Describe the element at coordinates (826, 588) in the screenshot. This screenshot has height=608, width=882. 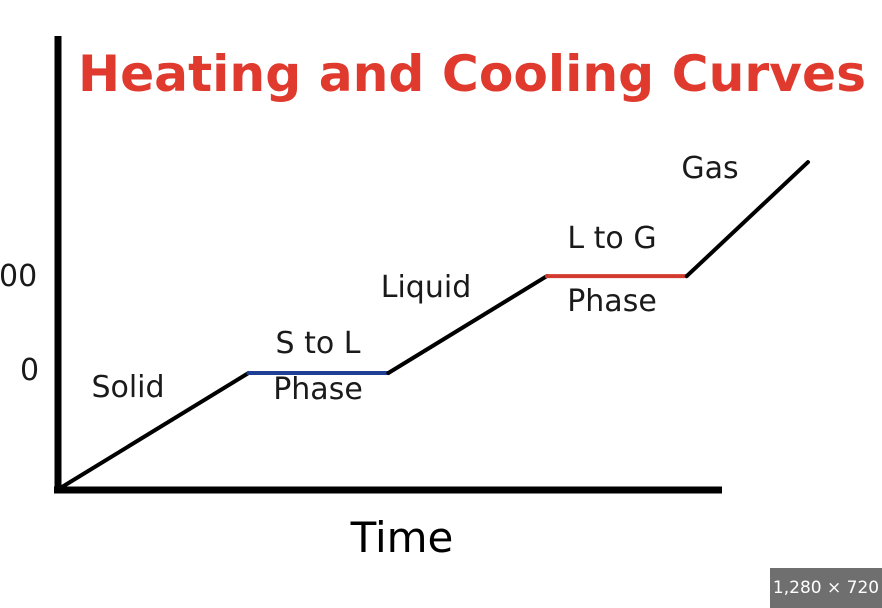
I see `image-size-badge: 1,280 × 720` at that location.